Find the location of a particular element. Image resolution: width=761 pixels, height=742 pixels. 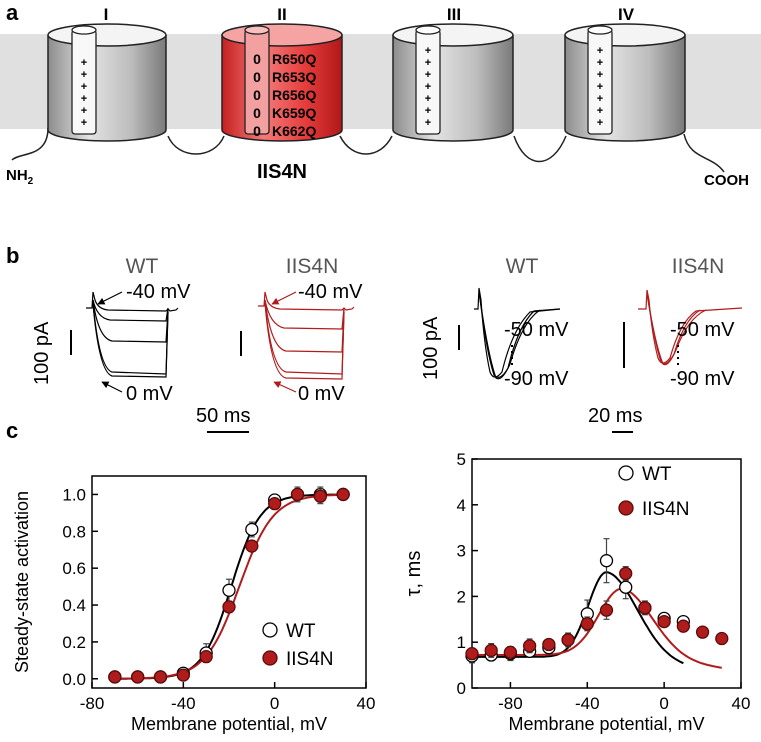

c-terminus-label: COOH is located at coordinates (726, 180).